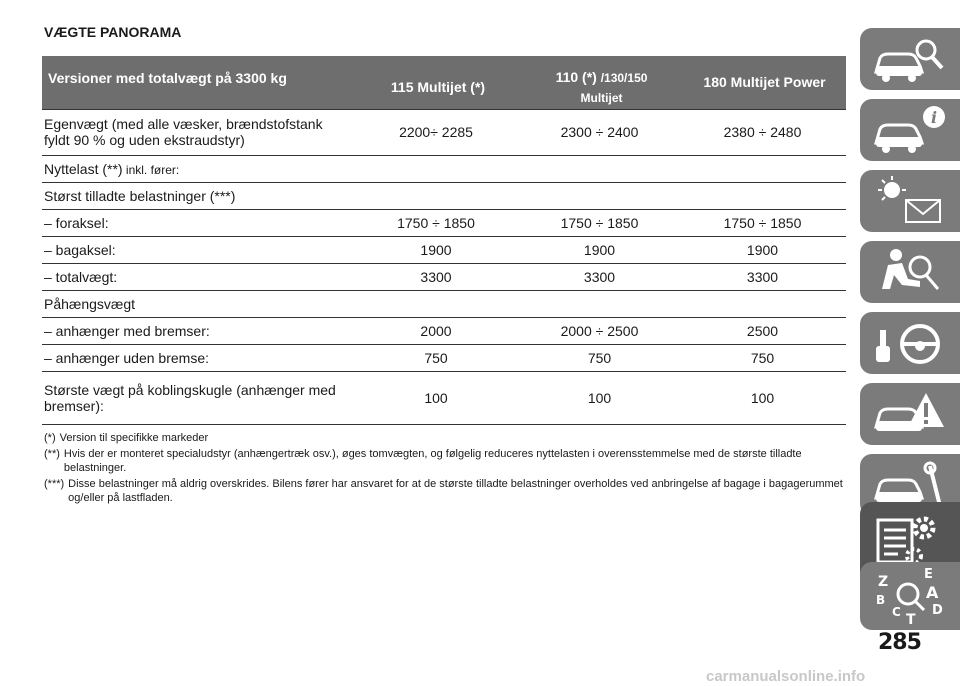 The image size is (960, 686). I want to click on row-label: Påhængsvægt, so click(199, 304).